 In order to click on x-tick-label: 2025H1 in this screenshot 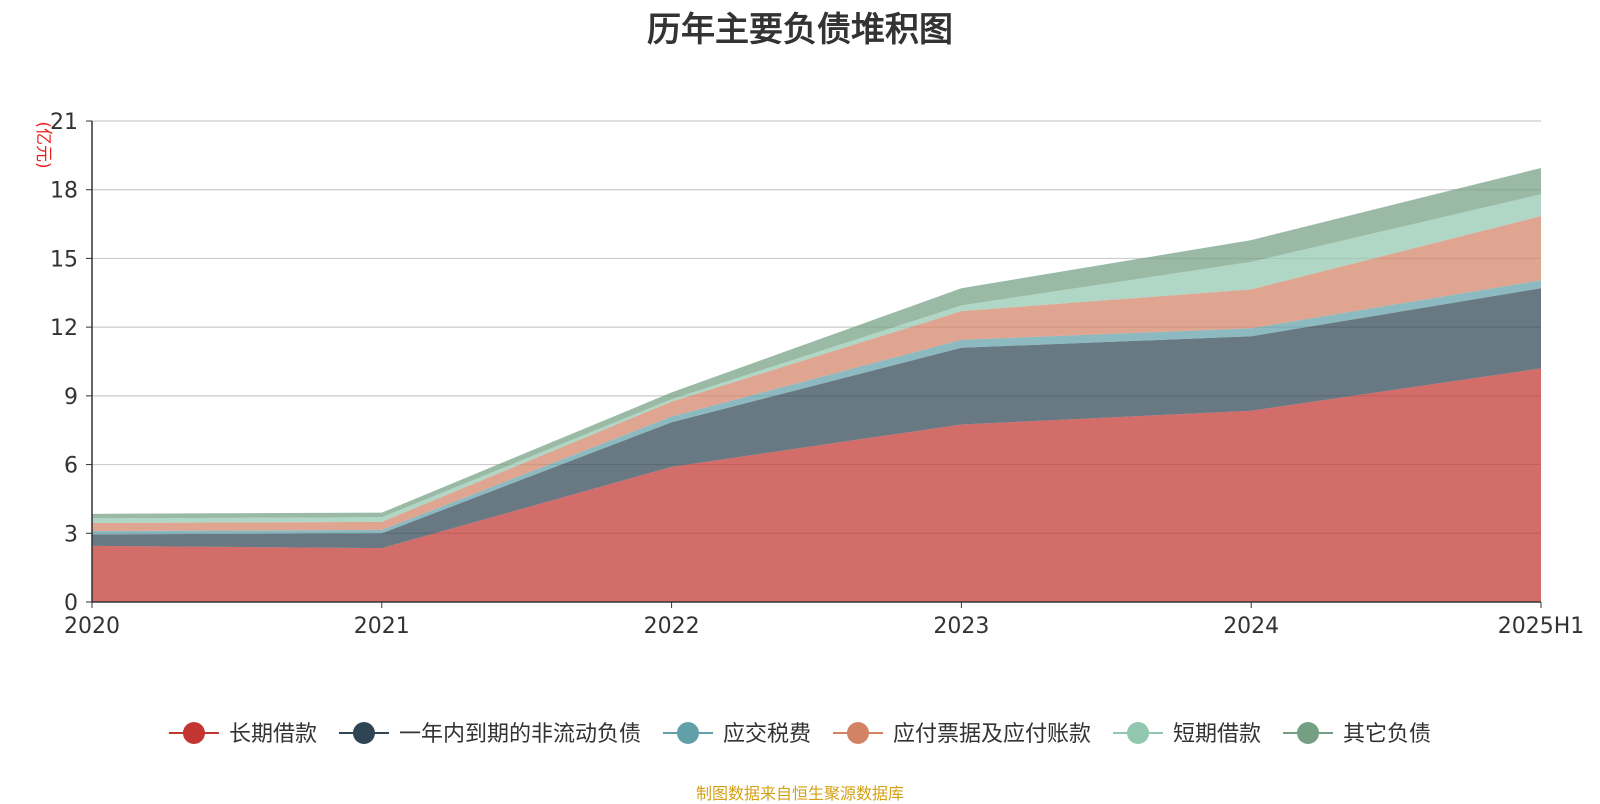, I will do `click(1541, 626)`.